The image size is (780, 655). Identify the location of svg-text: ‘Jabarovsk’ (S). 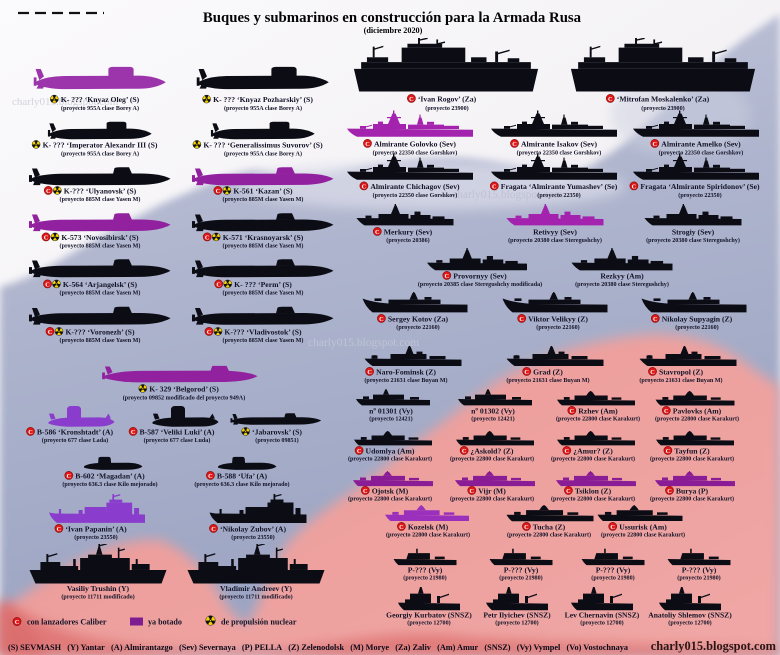
(277, 432).